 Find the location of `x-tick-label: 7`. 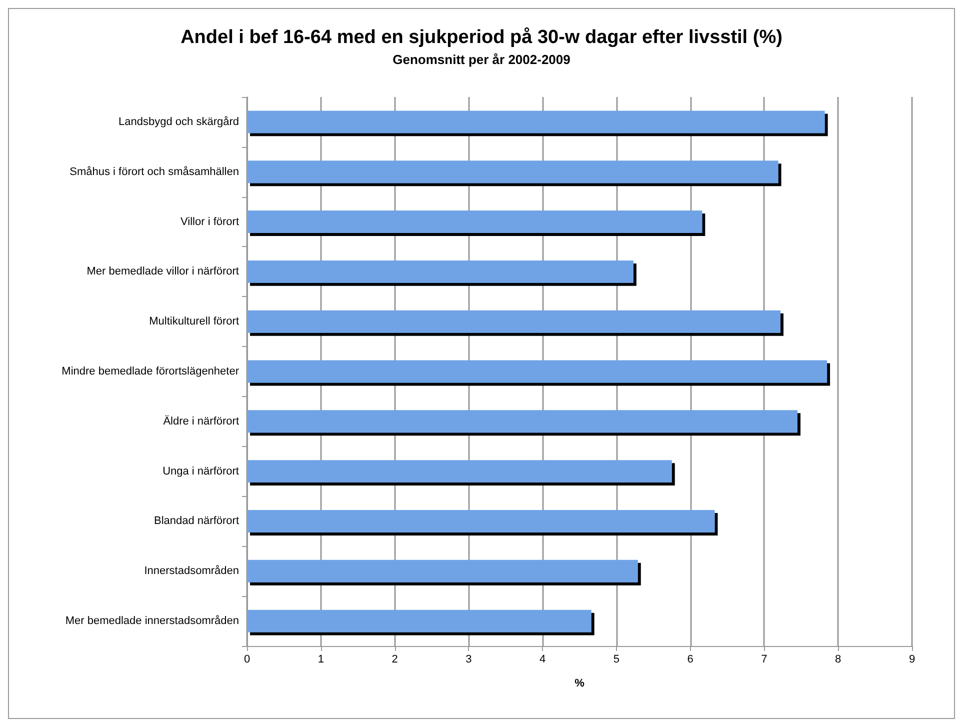

x-tick-label: 7 is located at coordinates (764, 660).